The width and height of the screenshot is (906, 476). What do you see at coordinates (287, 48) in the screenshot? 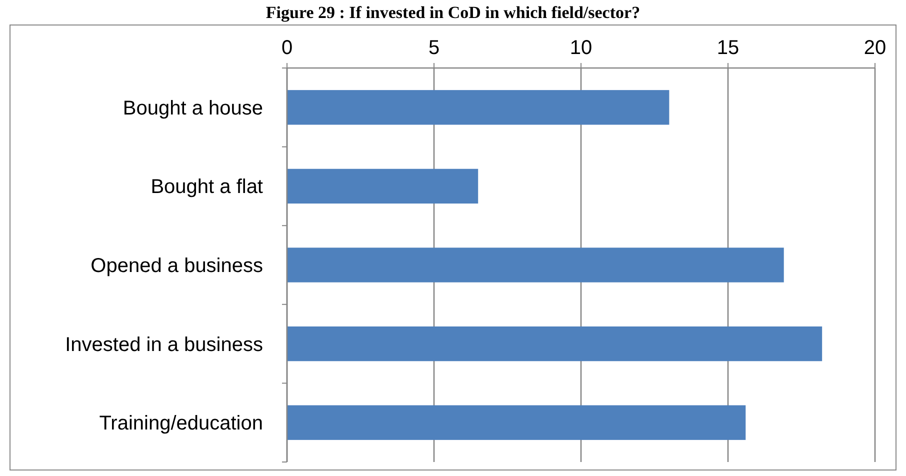
I see `x-tick-label: 0` at bounding box center [287, 48].